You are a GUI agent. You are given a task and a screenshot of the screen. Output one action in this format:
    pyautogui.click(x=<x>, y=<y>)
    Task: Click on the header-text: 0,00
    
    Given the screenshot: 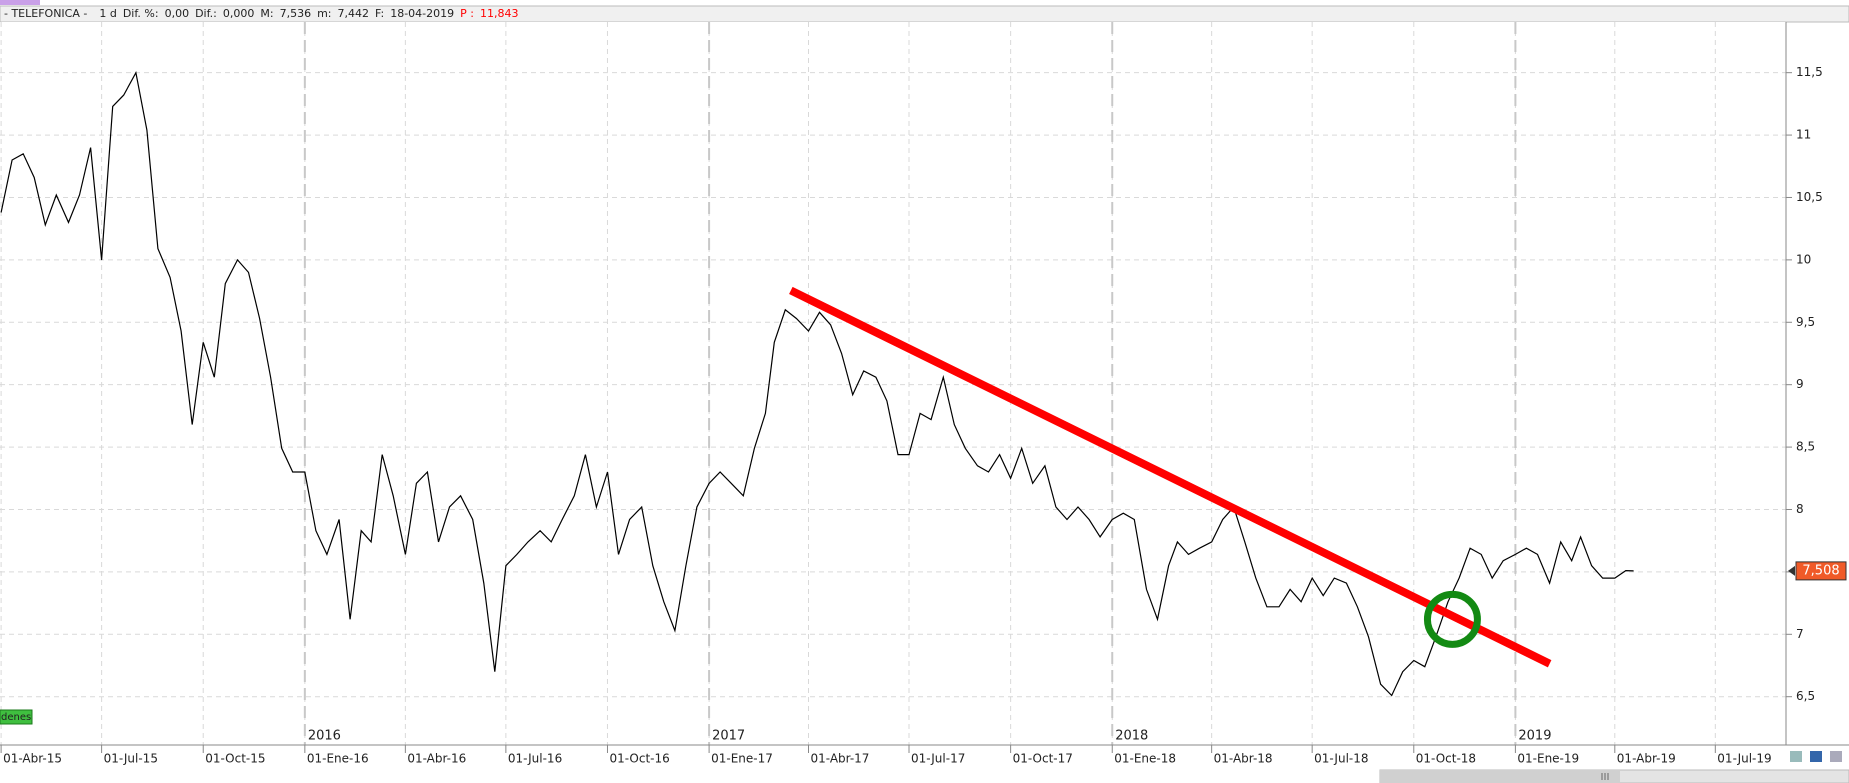 What is the action you would take?
    pyautogui.click(x=177, y=13)
    